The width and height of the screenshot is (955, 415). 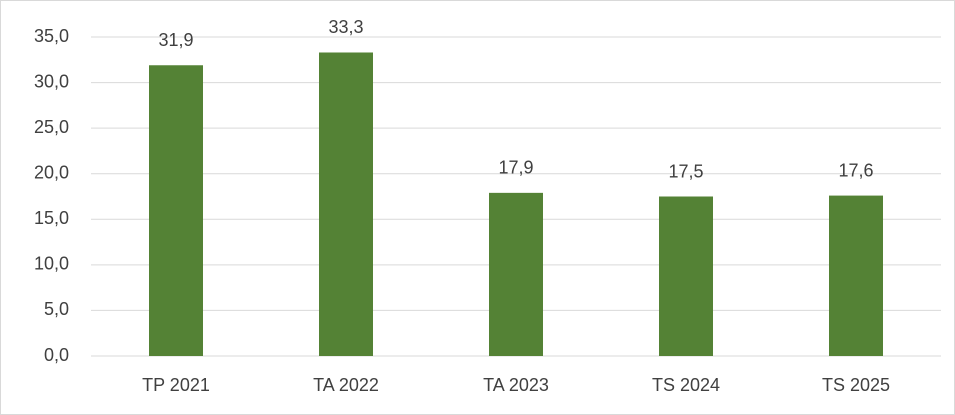 I want to click on x-tick-label: TS 2024, so click(x=686, y=385).